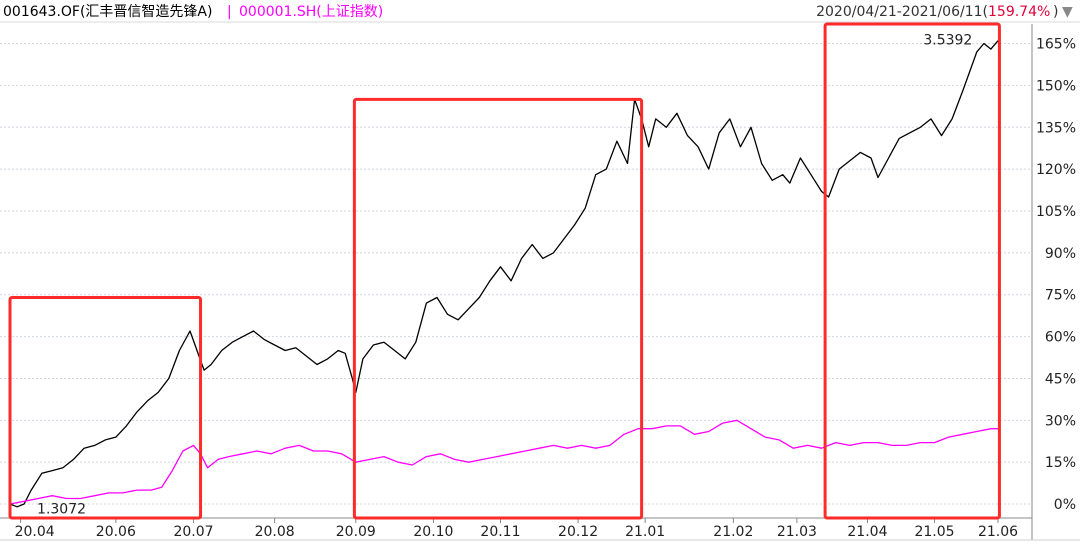 Image resolution: width=1080 pixels, height=546 pixels. What do you see at coordinates (1056, 86) in the screenshot?
I see `y-tick-label: 150%` at bounding box center [1056, 86].